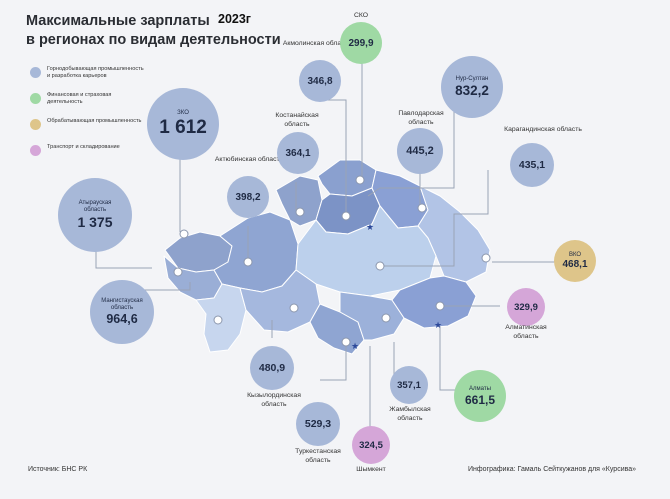  Describe the element at coordinates (95, 206) in the screenshot. I see `label-atyrau: Атырауская область` at that location.